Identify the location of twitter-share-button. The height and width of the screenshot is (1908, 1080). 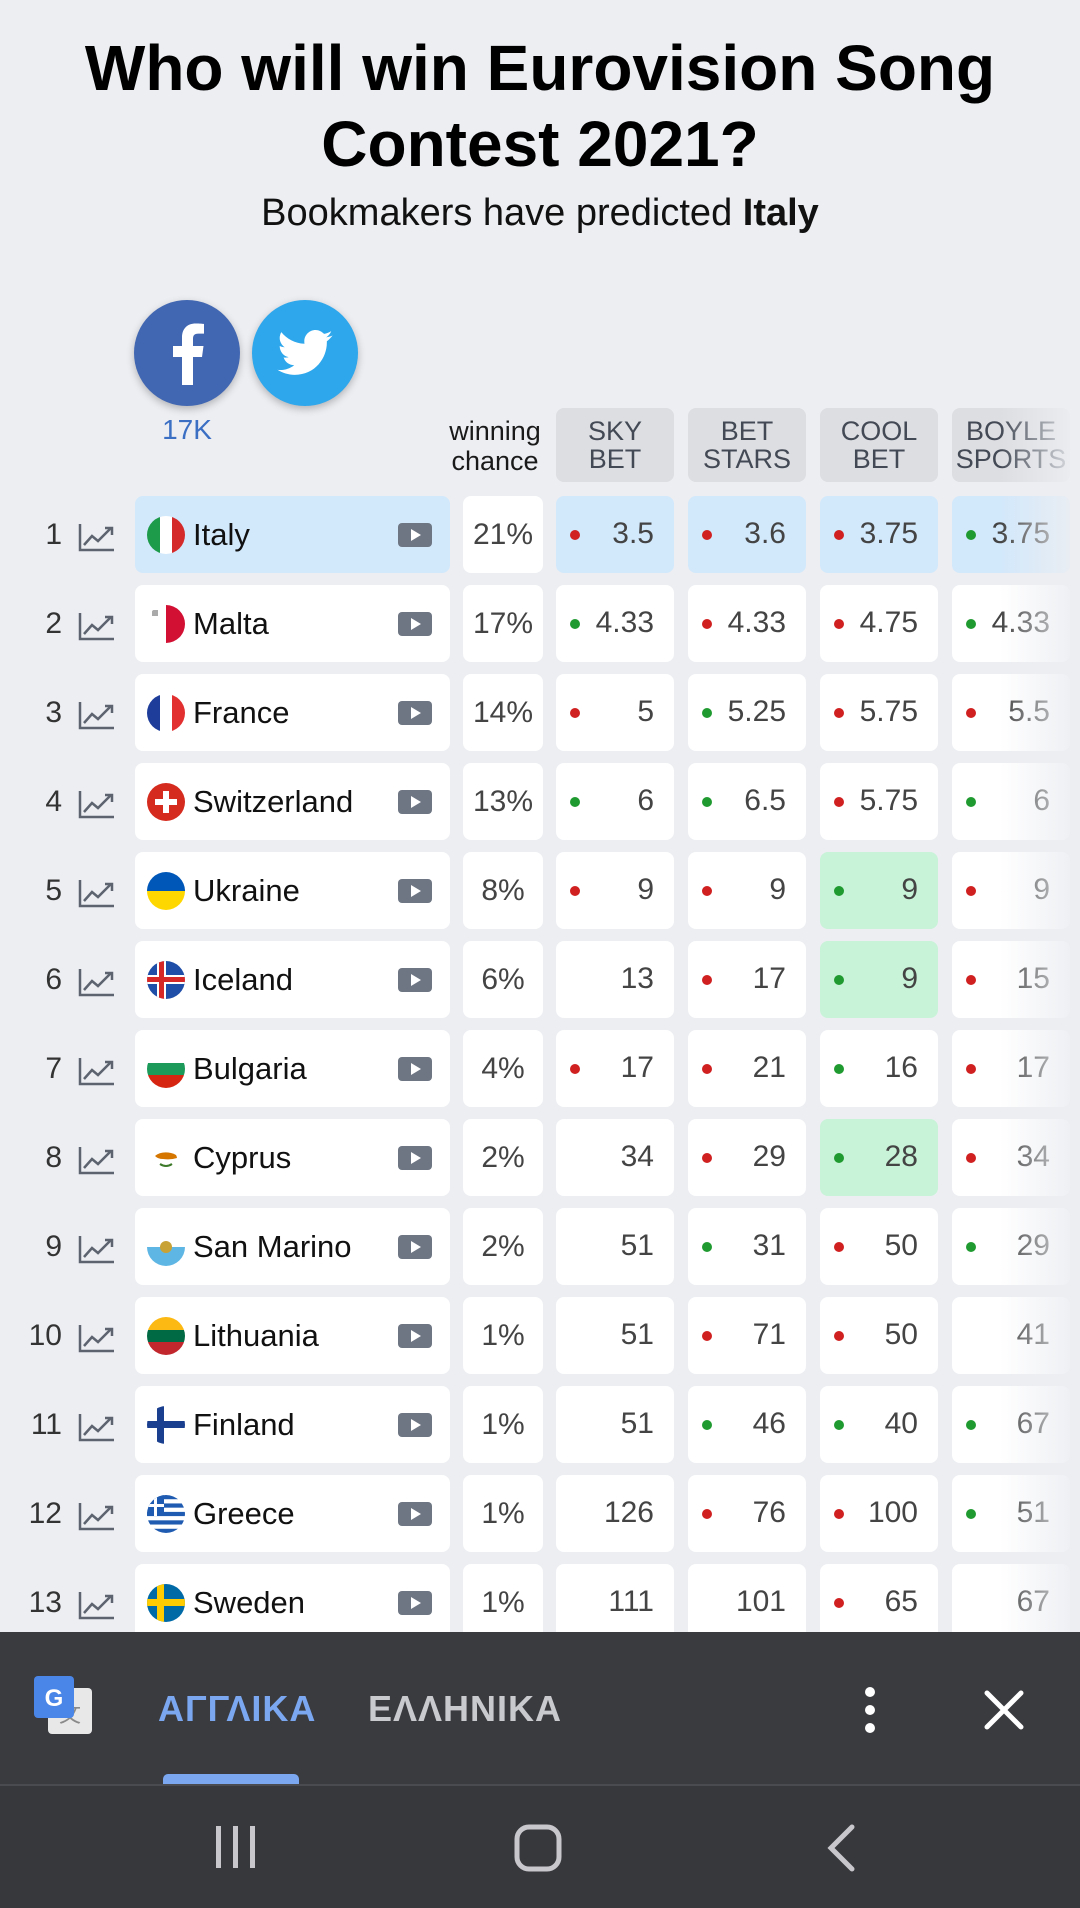
(305, 353).